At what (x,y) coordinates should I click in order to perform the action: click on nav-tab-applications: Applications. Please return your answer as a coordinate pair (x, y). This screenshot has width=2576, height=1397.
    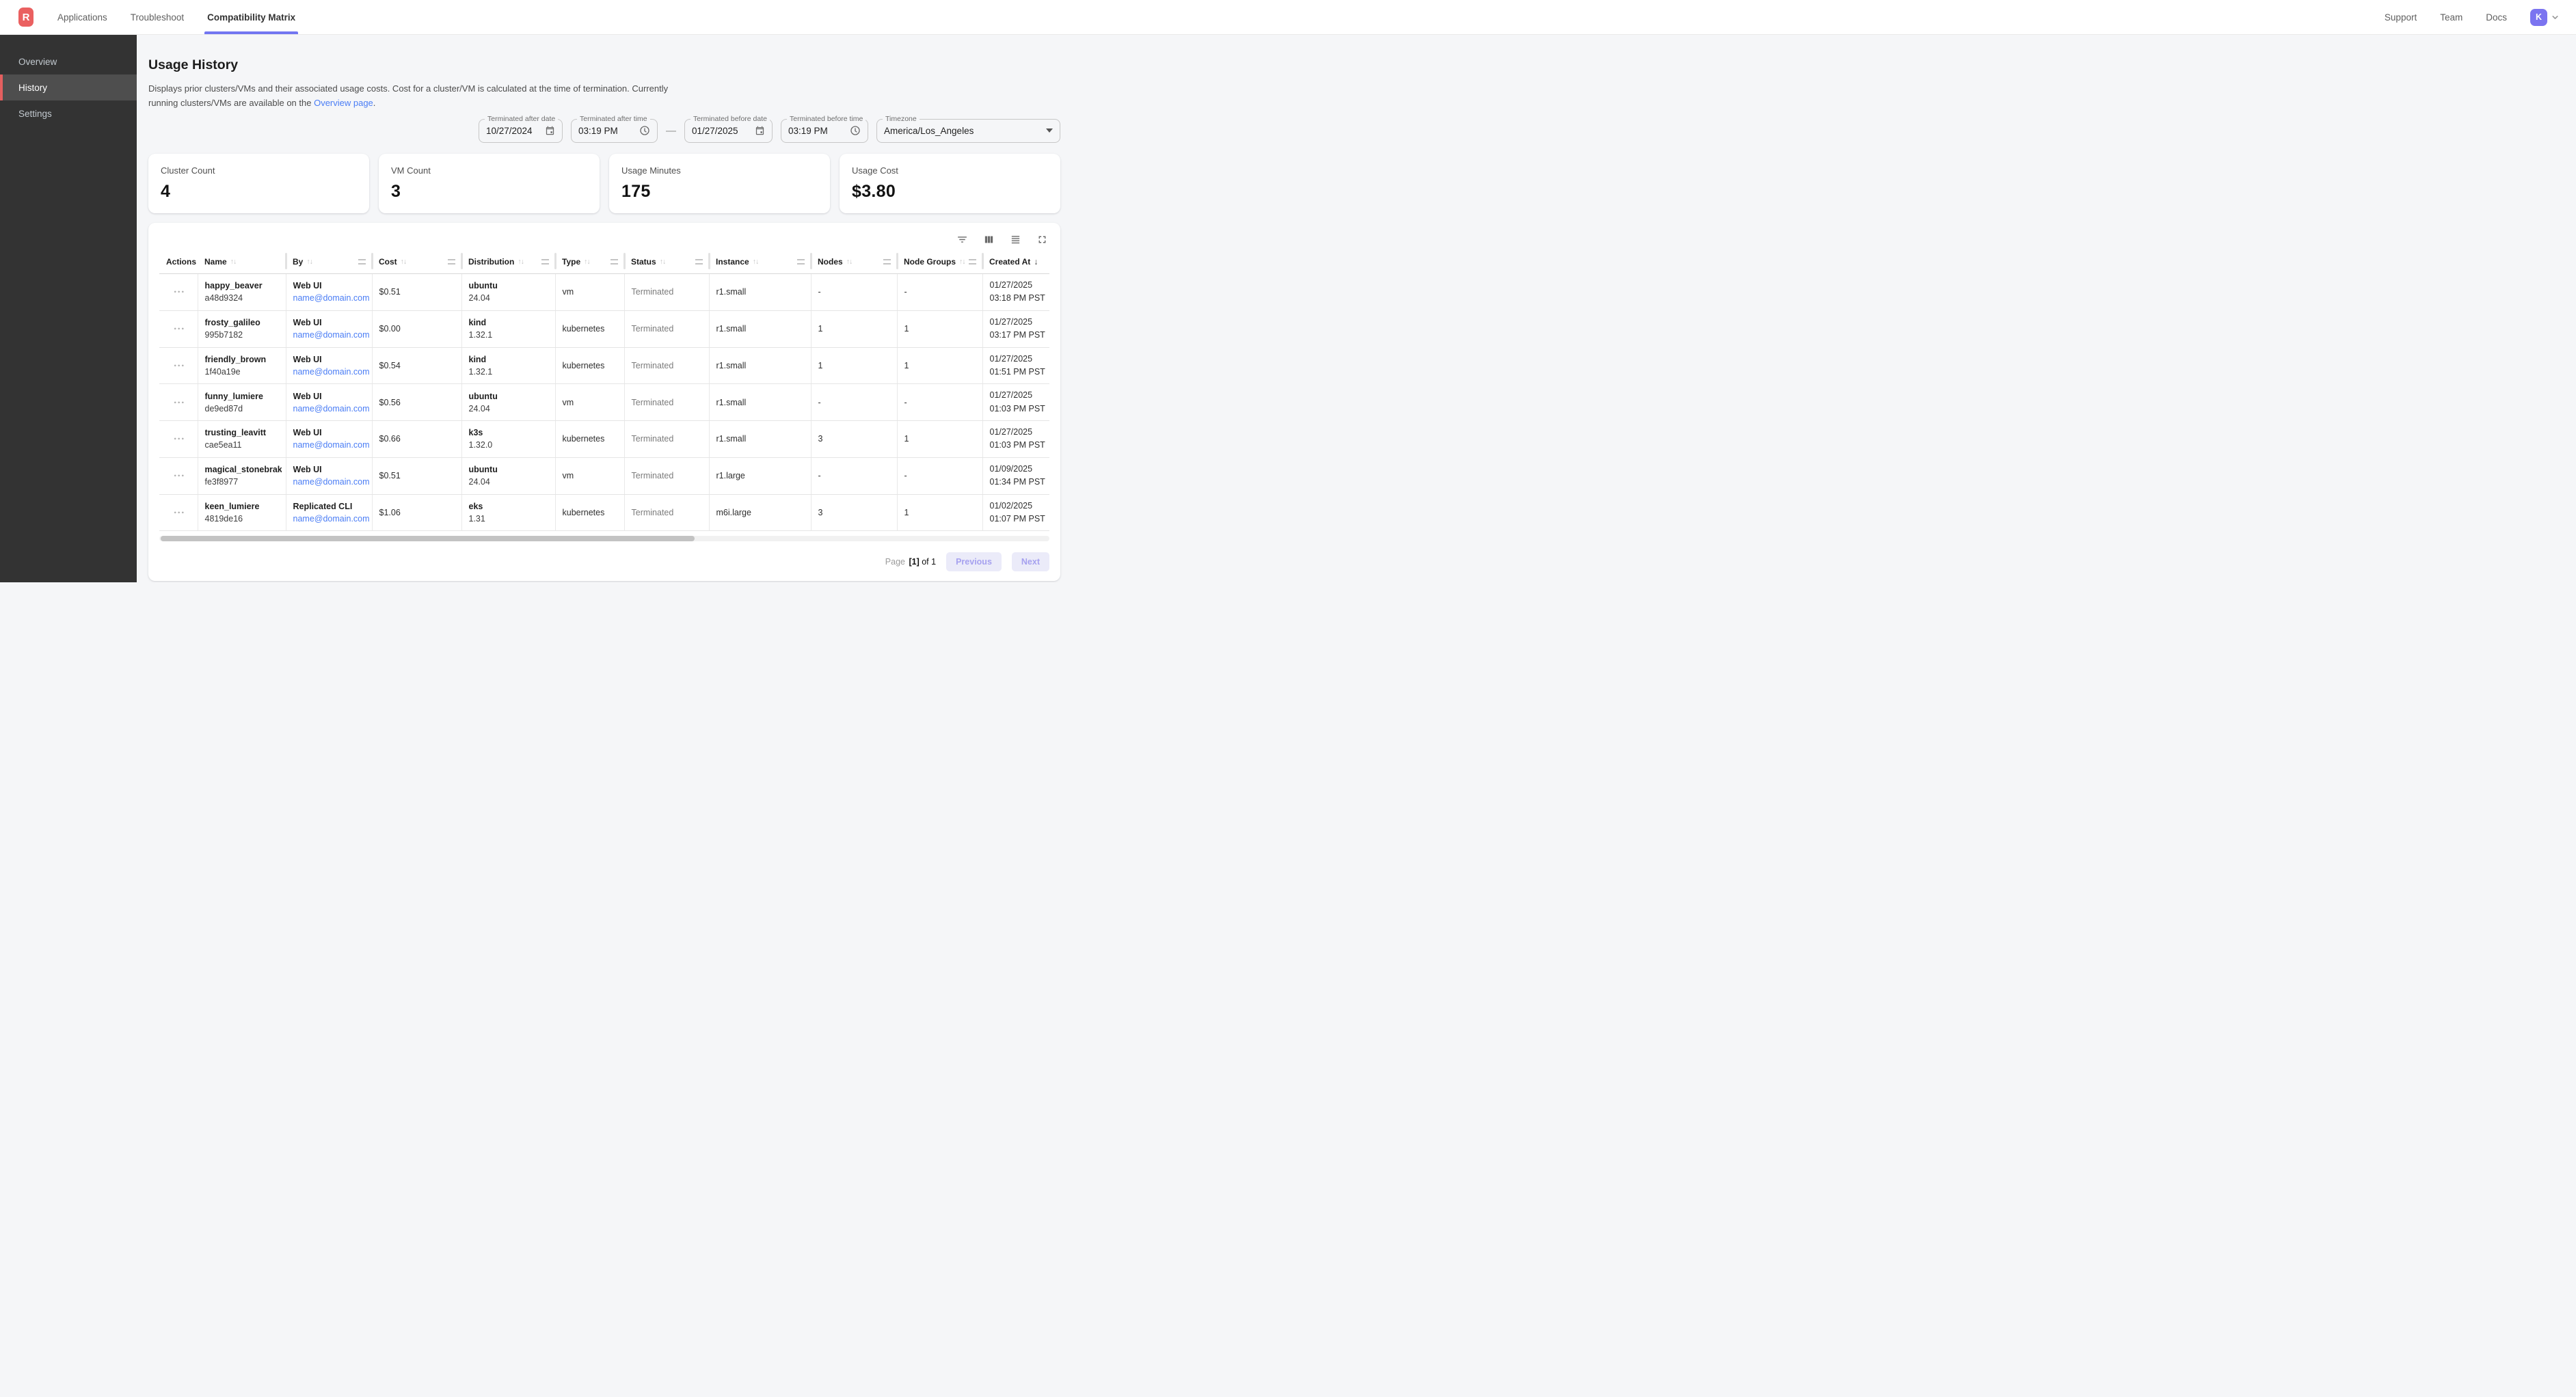
    Looking at the image, I should click on (82, 17).